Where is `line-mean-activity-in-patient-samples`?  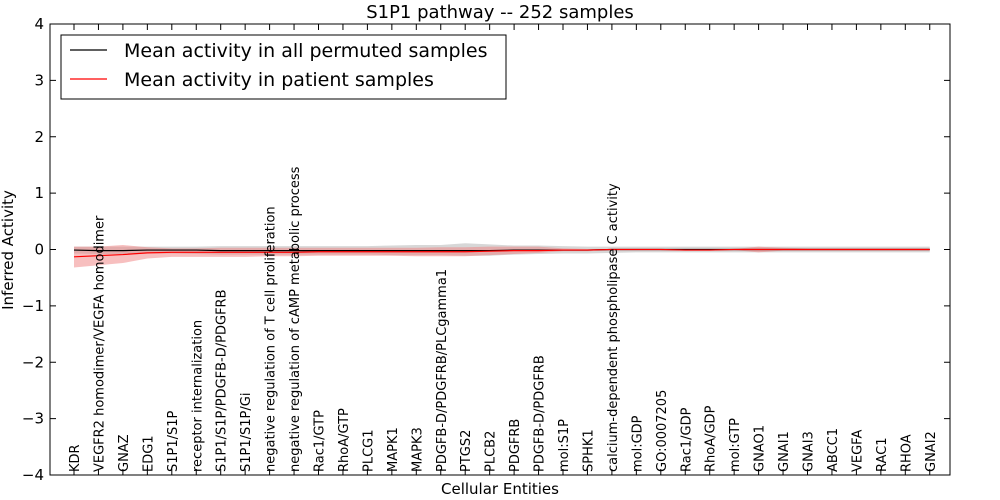
line-mean-activity-in-patient-samples is located at coordinates (501, 253).